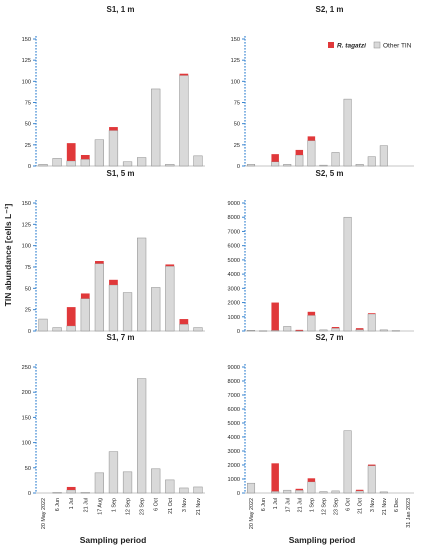 This screenshot has height=550, width=422. I want to click on panel-title: S2, 7 m, so click(329, 337).